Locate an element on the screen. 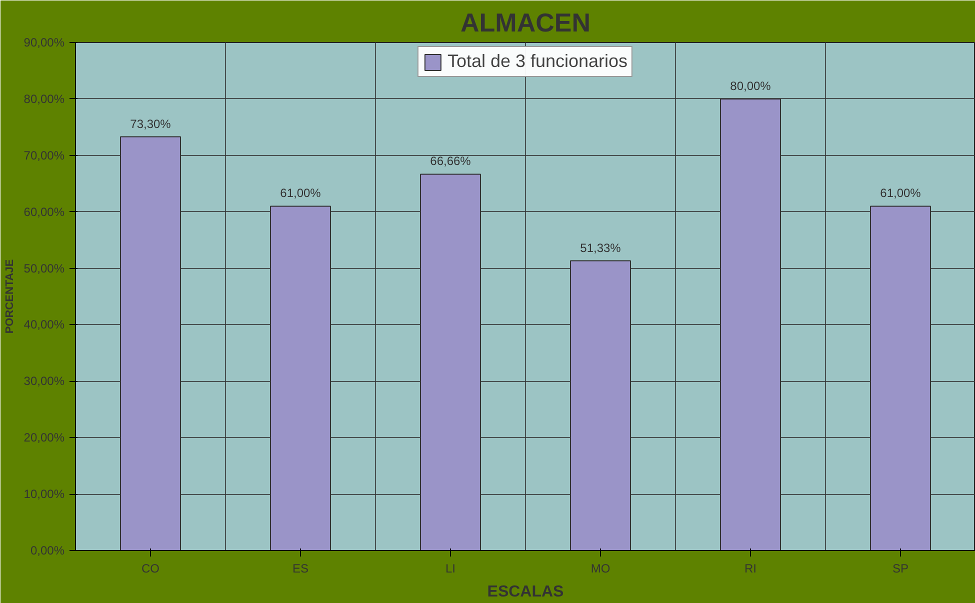  x-tick-label: SP is located at coordinates (900, 569).